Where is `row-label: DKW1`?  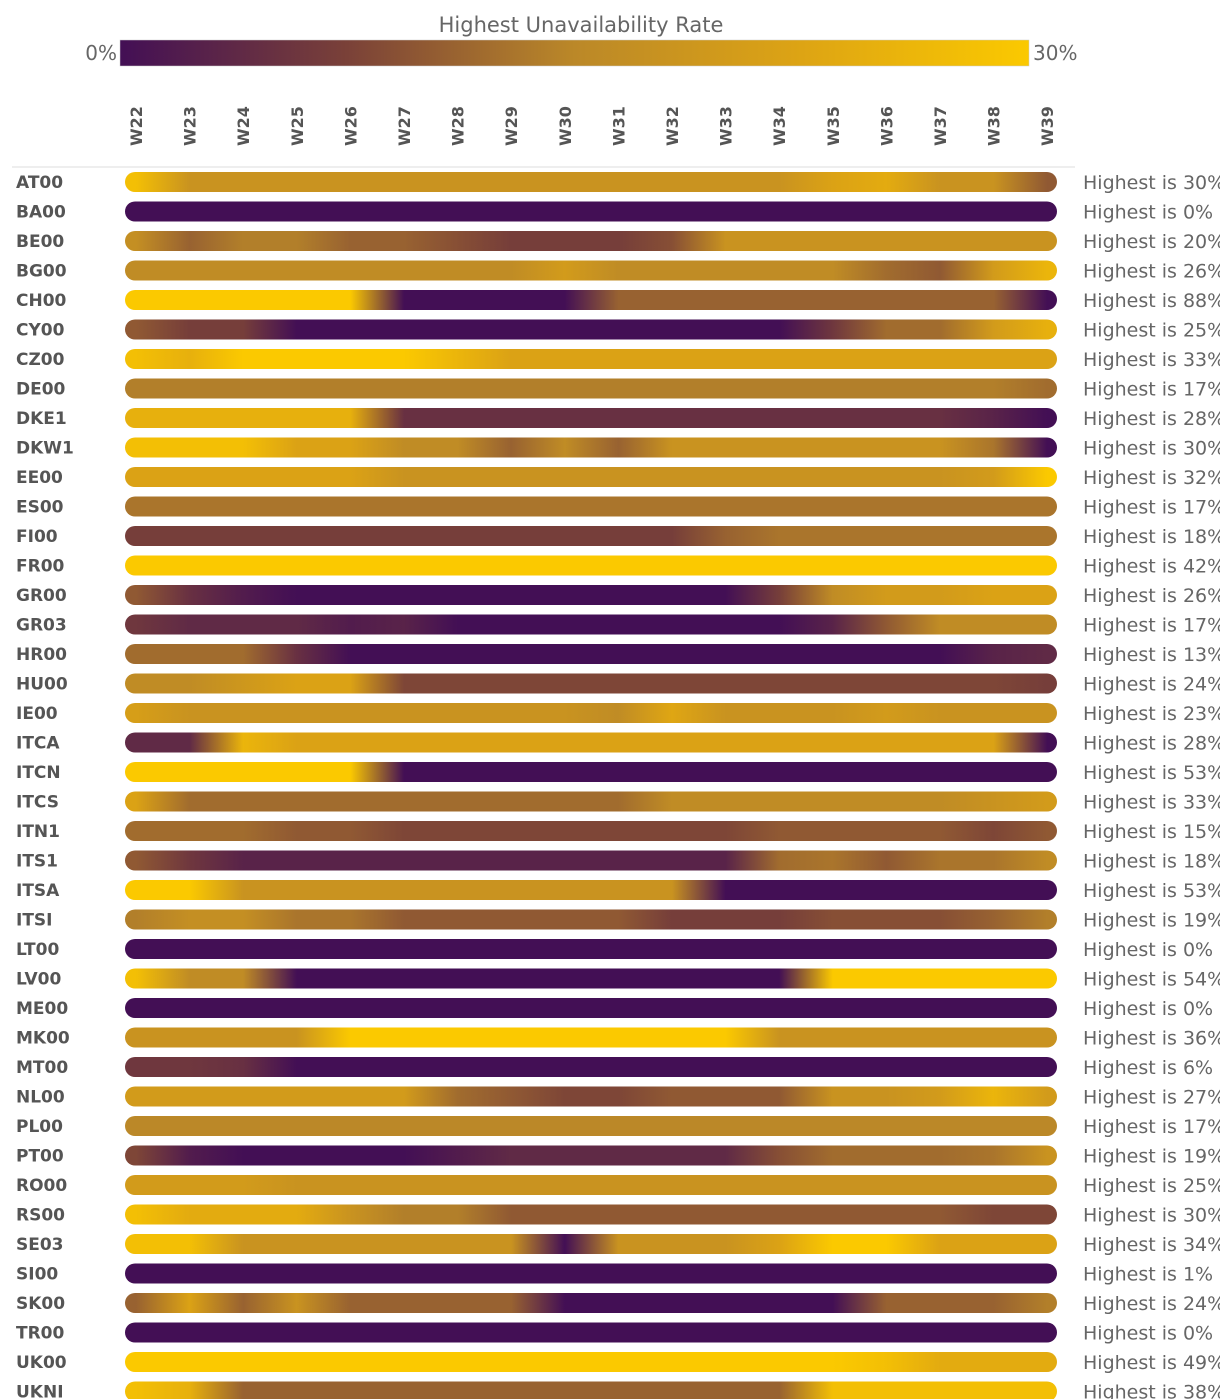
row-label: DKW1 is located at coordinates (45, 449).